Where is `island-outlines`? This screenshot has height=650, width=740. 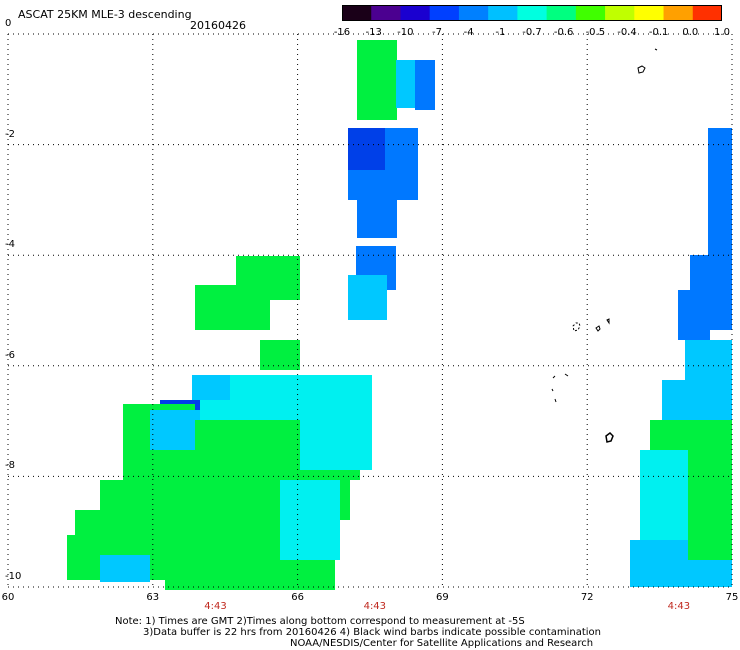
island-outlines is located at coordinates (604, 245).